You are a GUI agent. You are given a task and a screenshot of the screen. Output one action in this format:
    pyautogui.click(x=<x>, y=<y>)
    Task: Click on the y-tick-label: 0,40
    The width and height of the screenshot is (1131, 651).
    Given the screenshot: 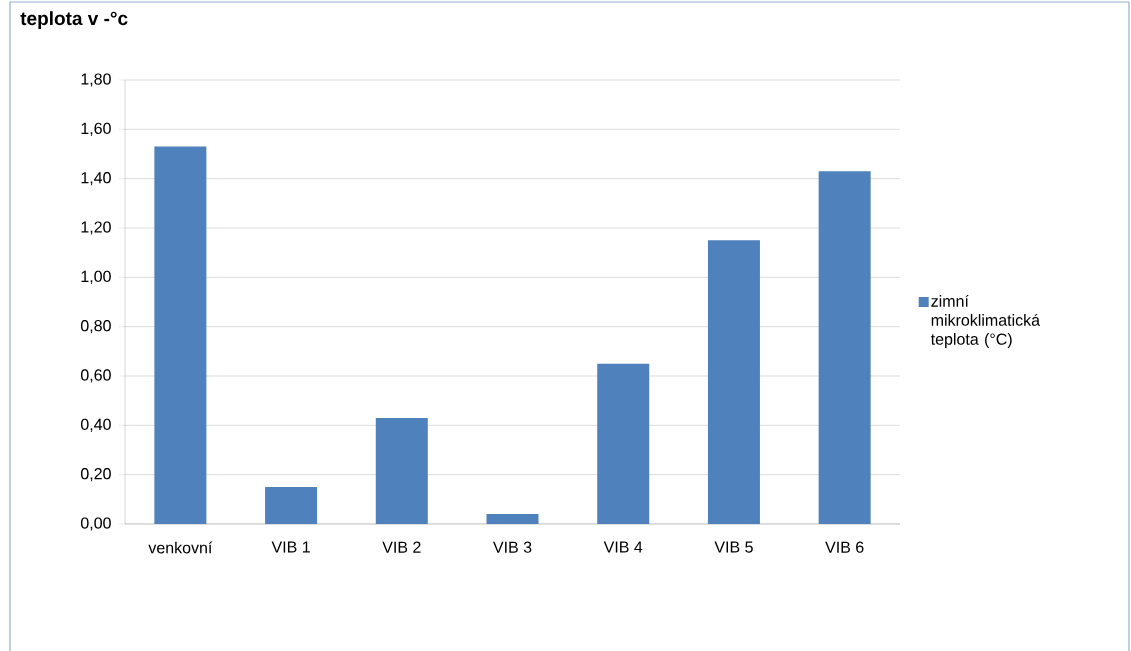 What is the action you would take?
    pyautogui.click(x=95, y=425)
    